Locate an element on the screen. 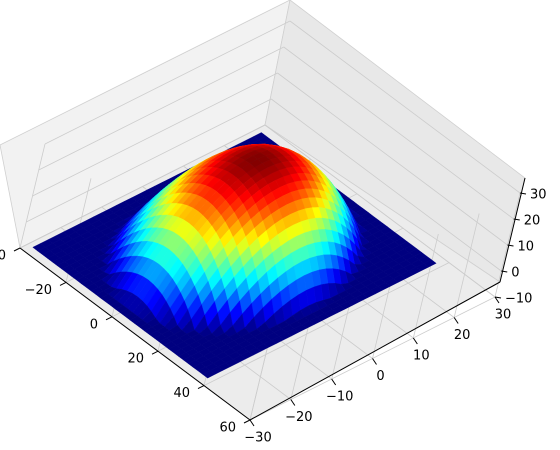  y-tick-label: 20 is located at coordinates (462, 335).